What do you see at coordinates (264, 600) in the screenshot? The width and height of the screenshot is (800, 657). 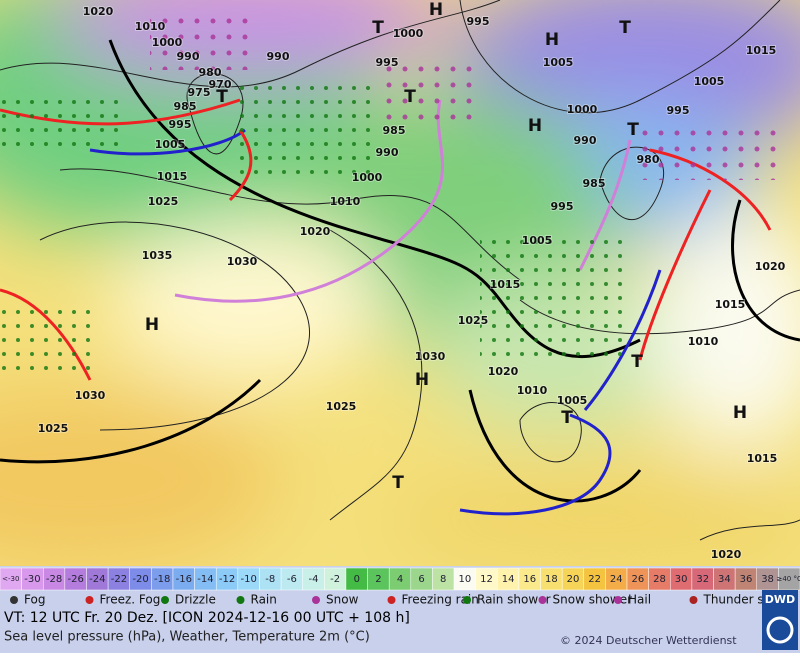 I see `weather-label: Rain` at bounding box center [264, 600].